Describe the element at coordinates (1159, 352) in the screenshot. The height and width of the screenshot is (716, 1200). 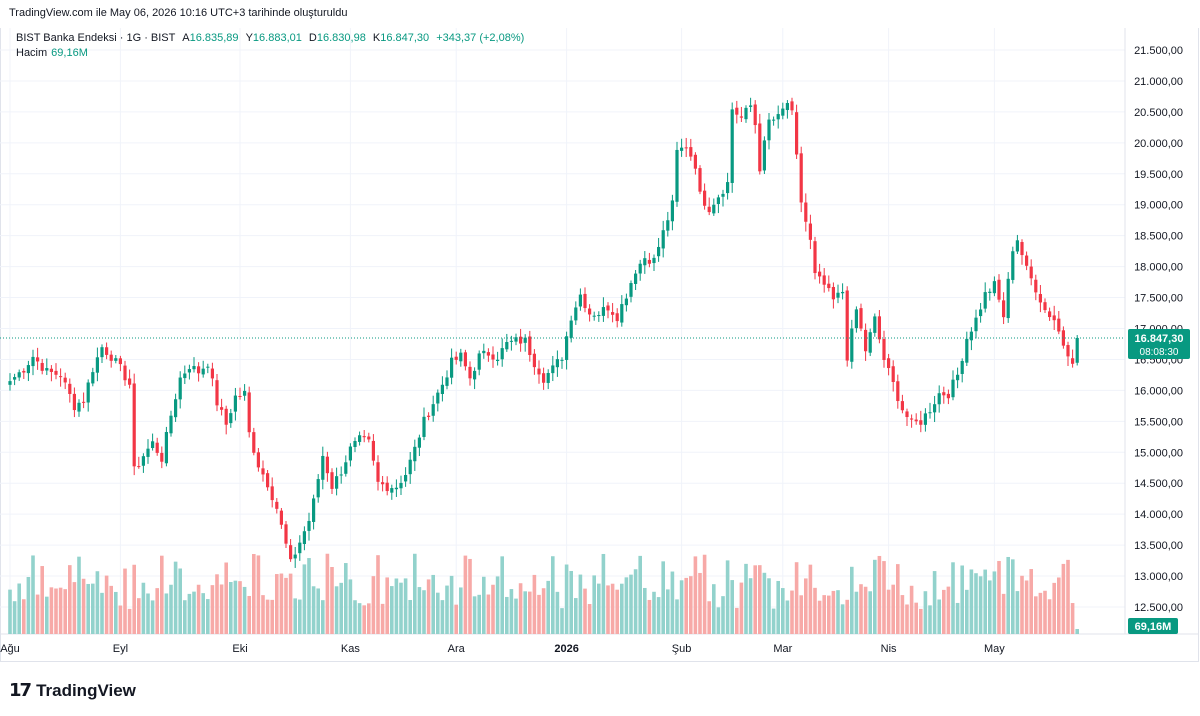
I see `price-badge-countdown: 08:08:30` at that location.